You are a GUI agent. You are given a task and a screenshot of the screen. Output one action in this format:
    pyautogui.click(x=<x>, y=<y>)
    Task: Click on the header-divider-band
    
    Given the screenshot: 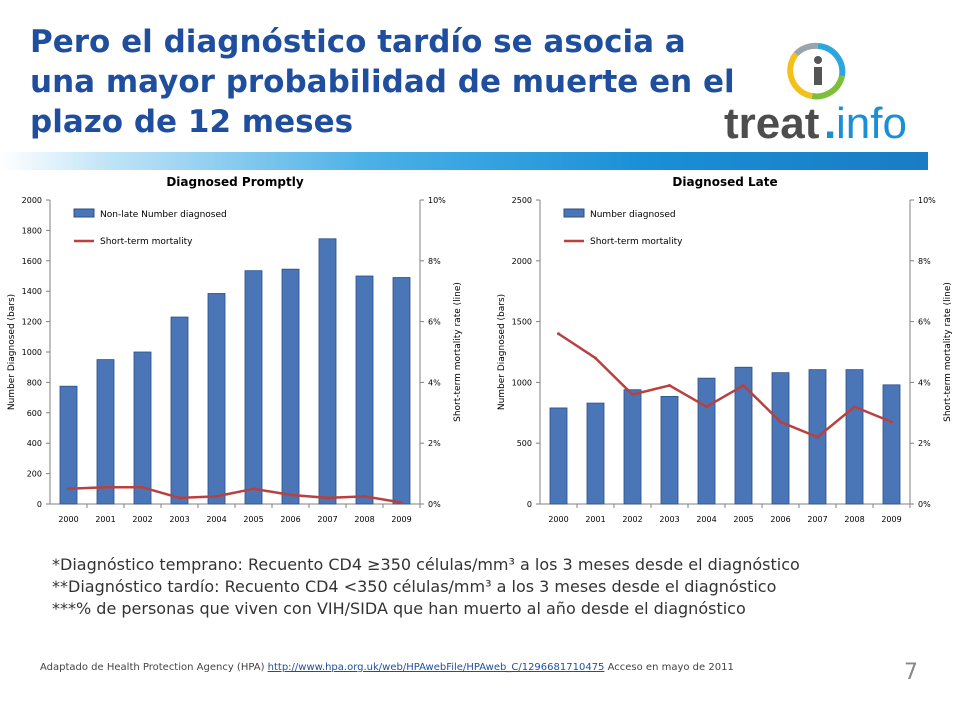 What is the action you would take?
    pyautogui.click(x=464, y=161)
    